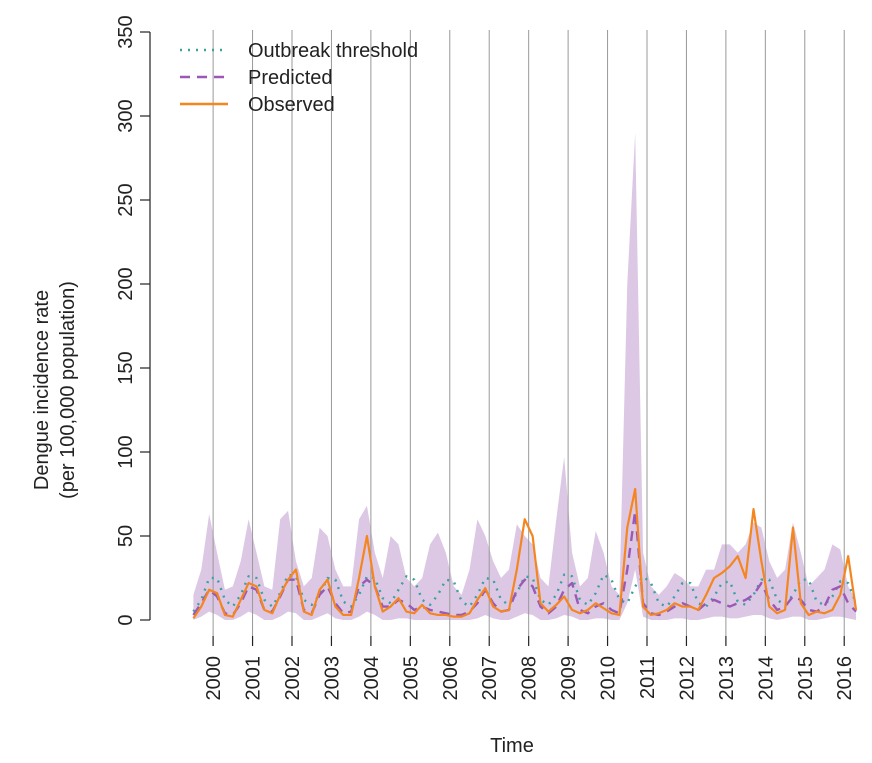 The height and width of the screenshot is (763, 872). What do you see at coordinates (126, 115) in the screenshot?
I see `y-tick-label: 300` at bounding box center [126, 115].